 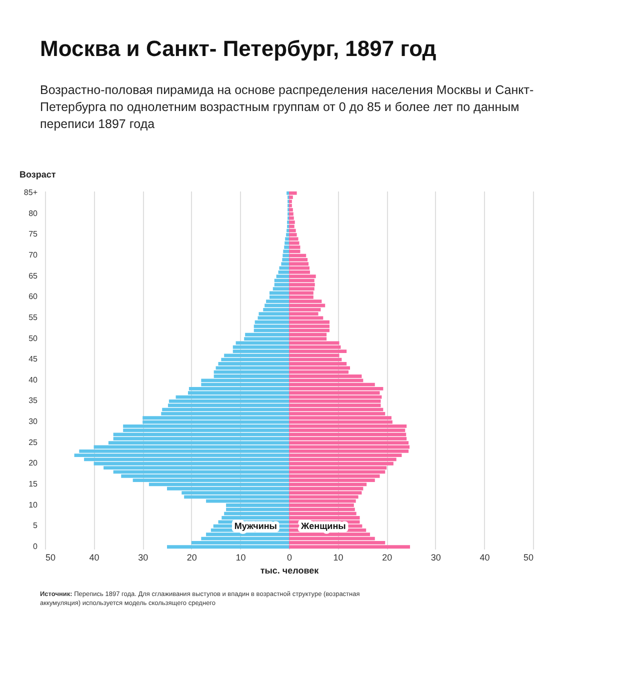 I want to click on y-tick-label: 65, so click(x=33, y=275).